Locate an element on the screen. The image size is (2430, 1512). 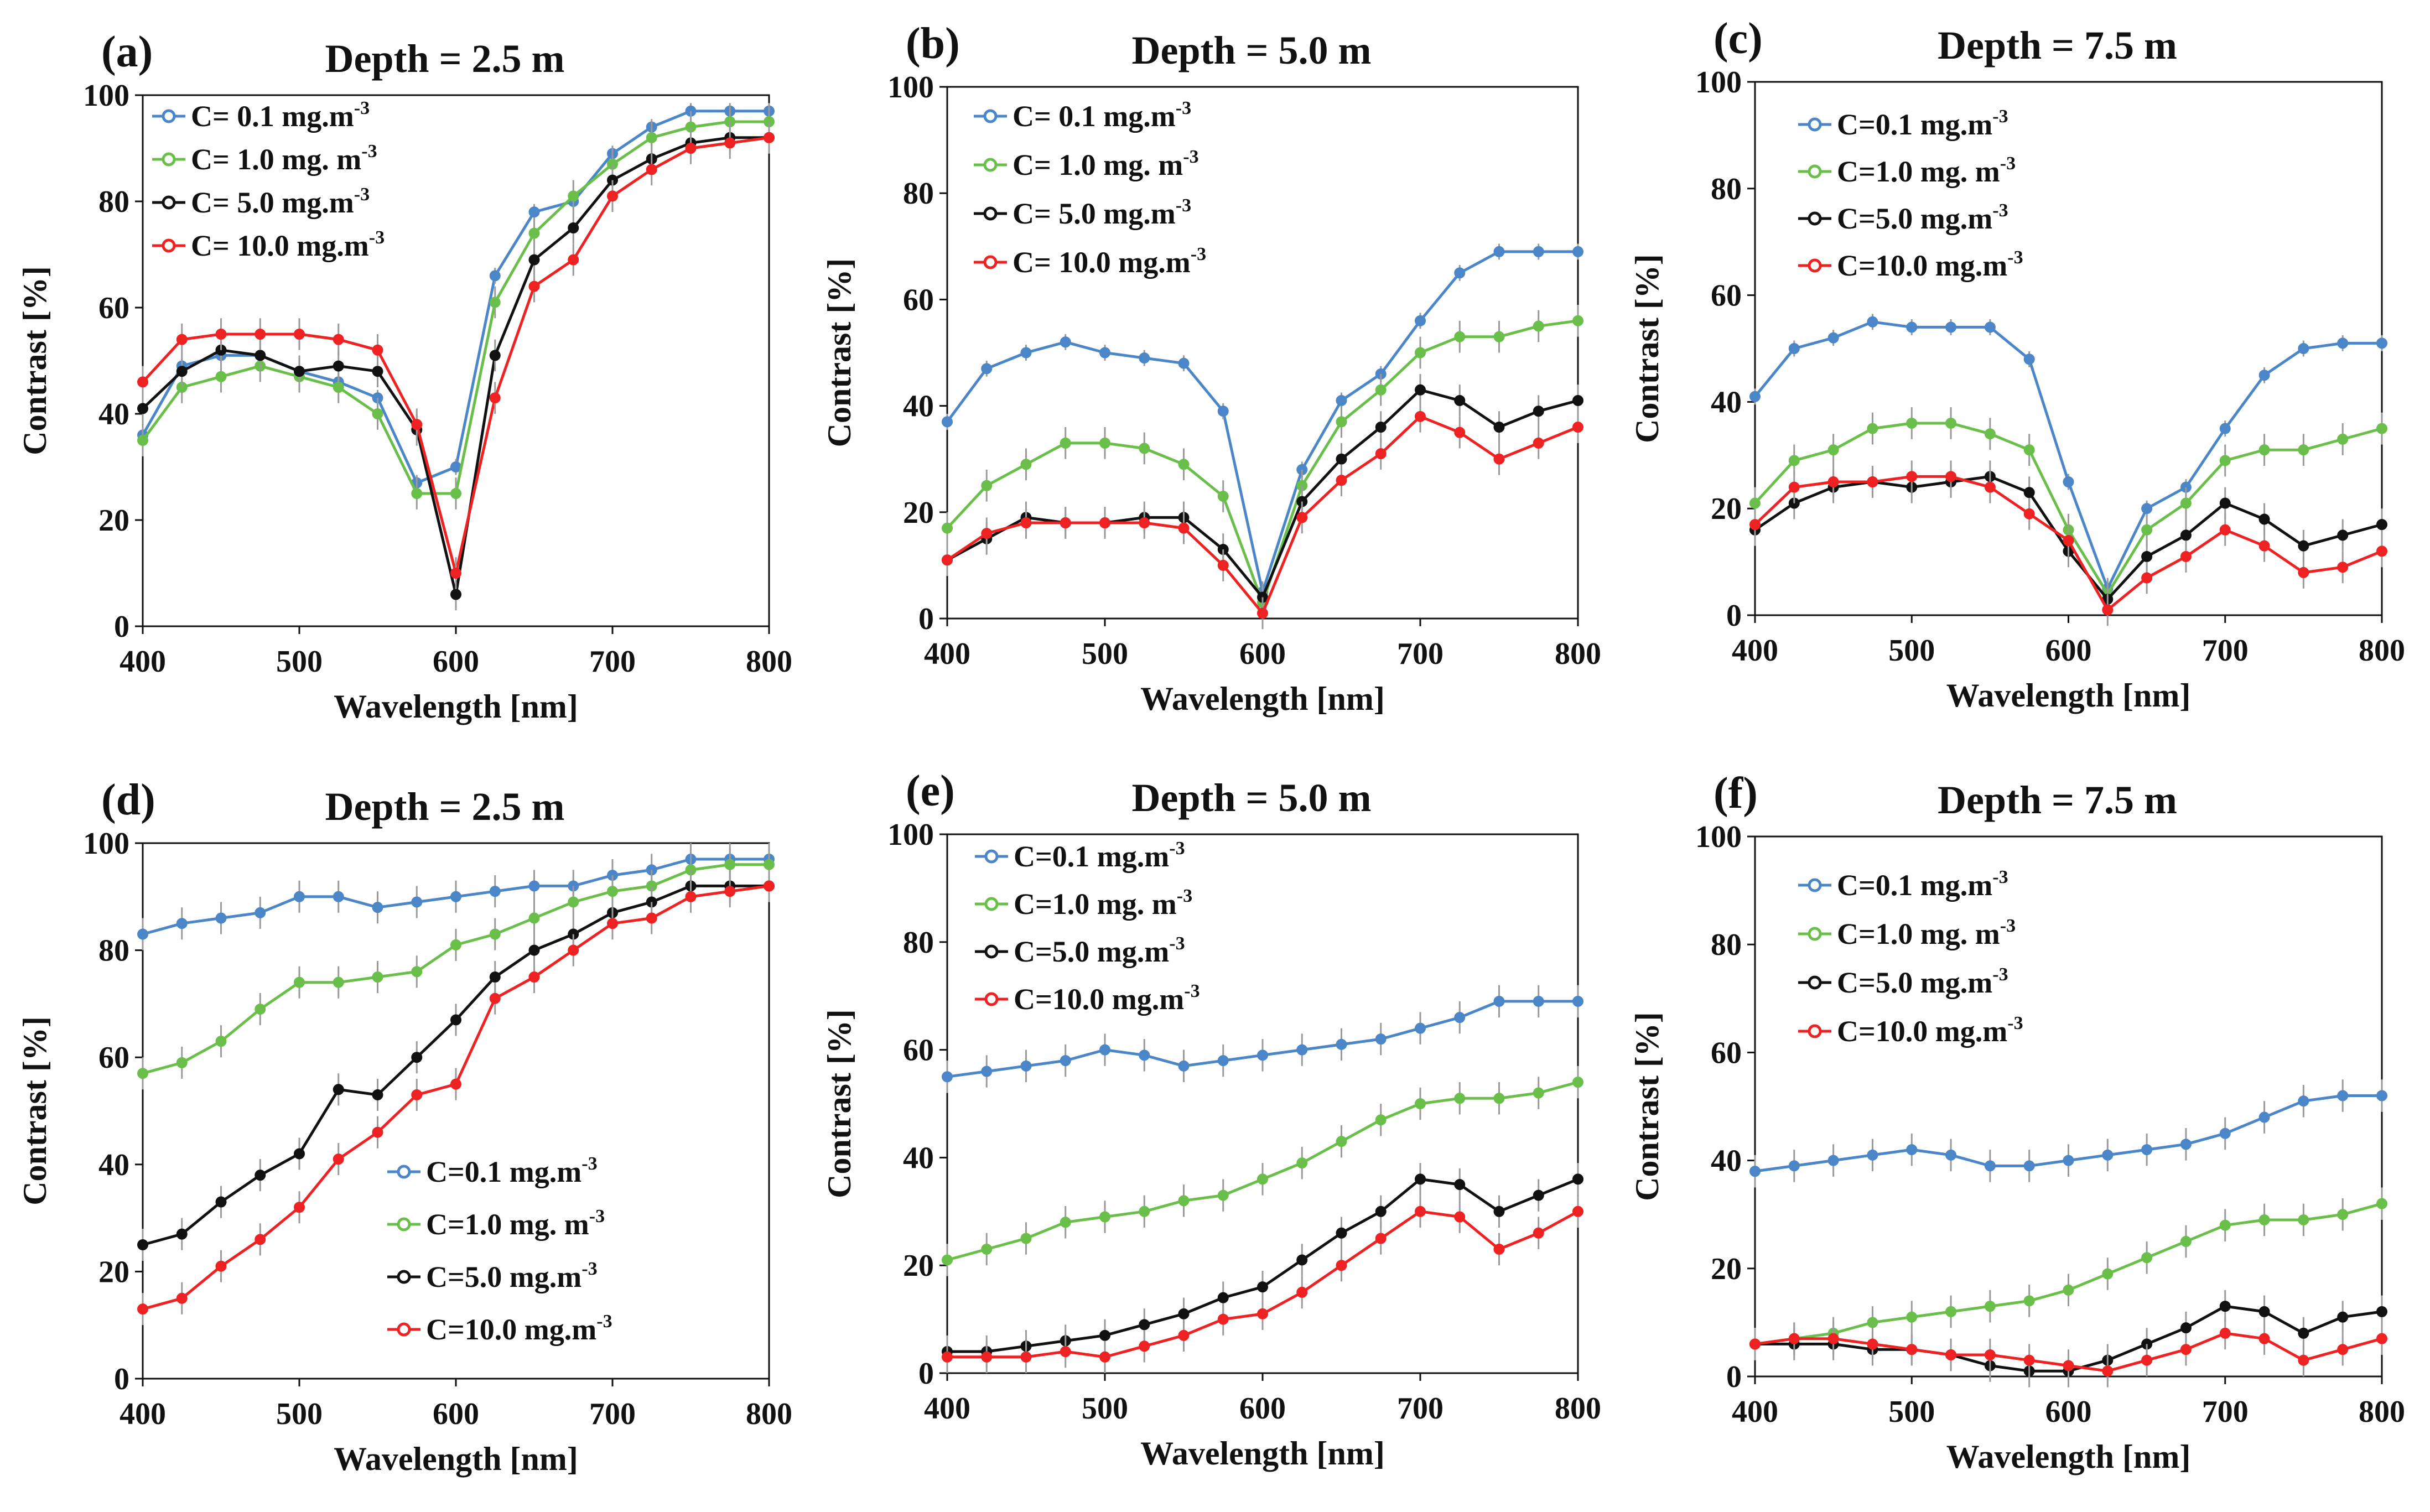
legend-entry-black: C=5.0 mg.m-3 is located at coordinates (492, 1276).